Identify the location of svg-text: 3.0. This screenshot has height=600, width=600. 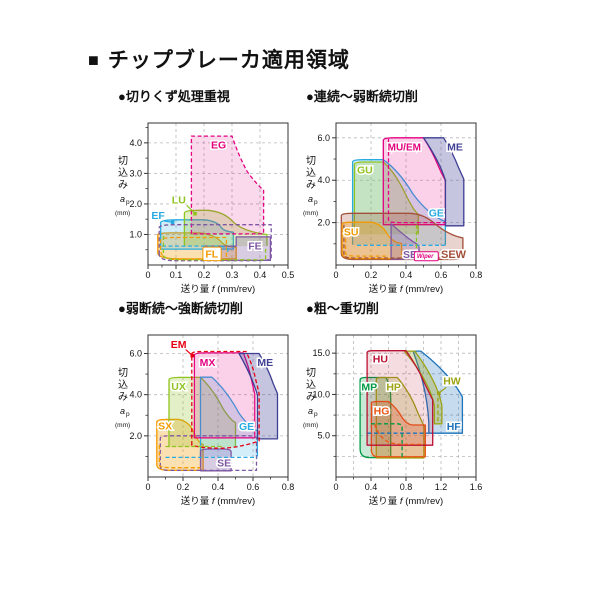
(135, 173).